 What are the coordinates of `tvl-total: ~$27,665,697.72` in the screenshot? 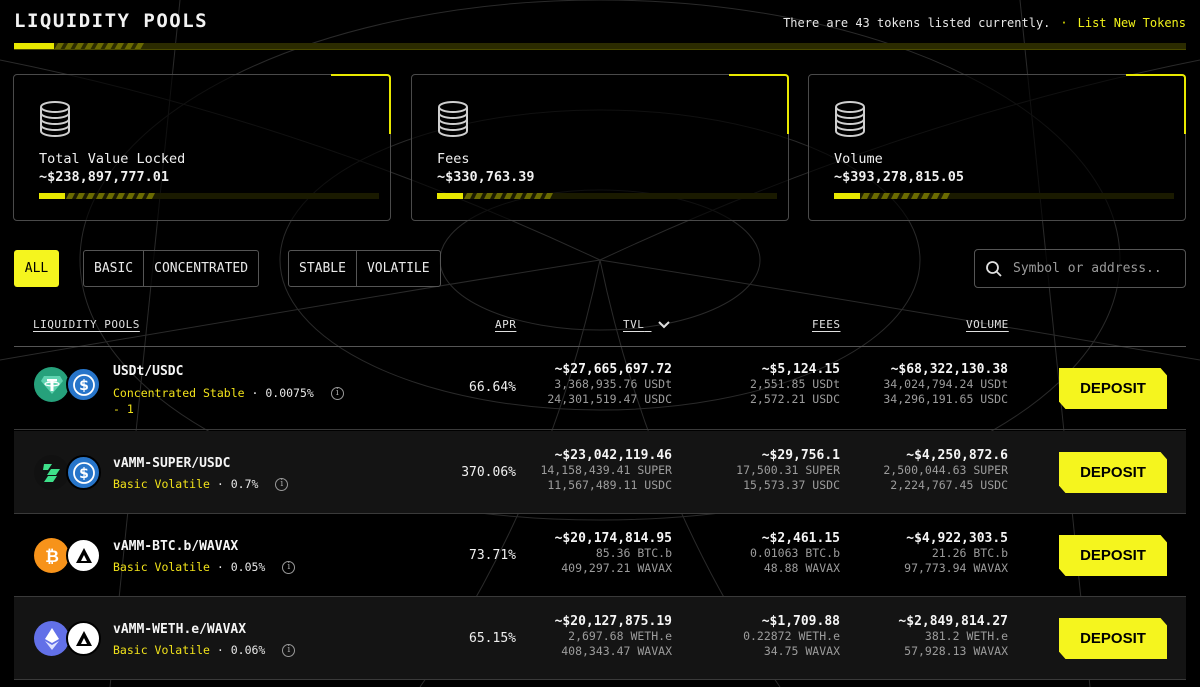 It's located at (613, 369).